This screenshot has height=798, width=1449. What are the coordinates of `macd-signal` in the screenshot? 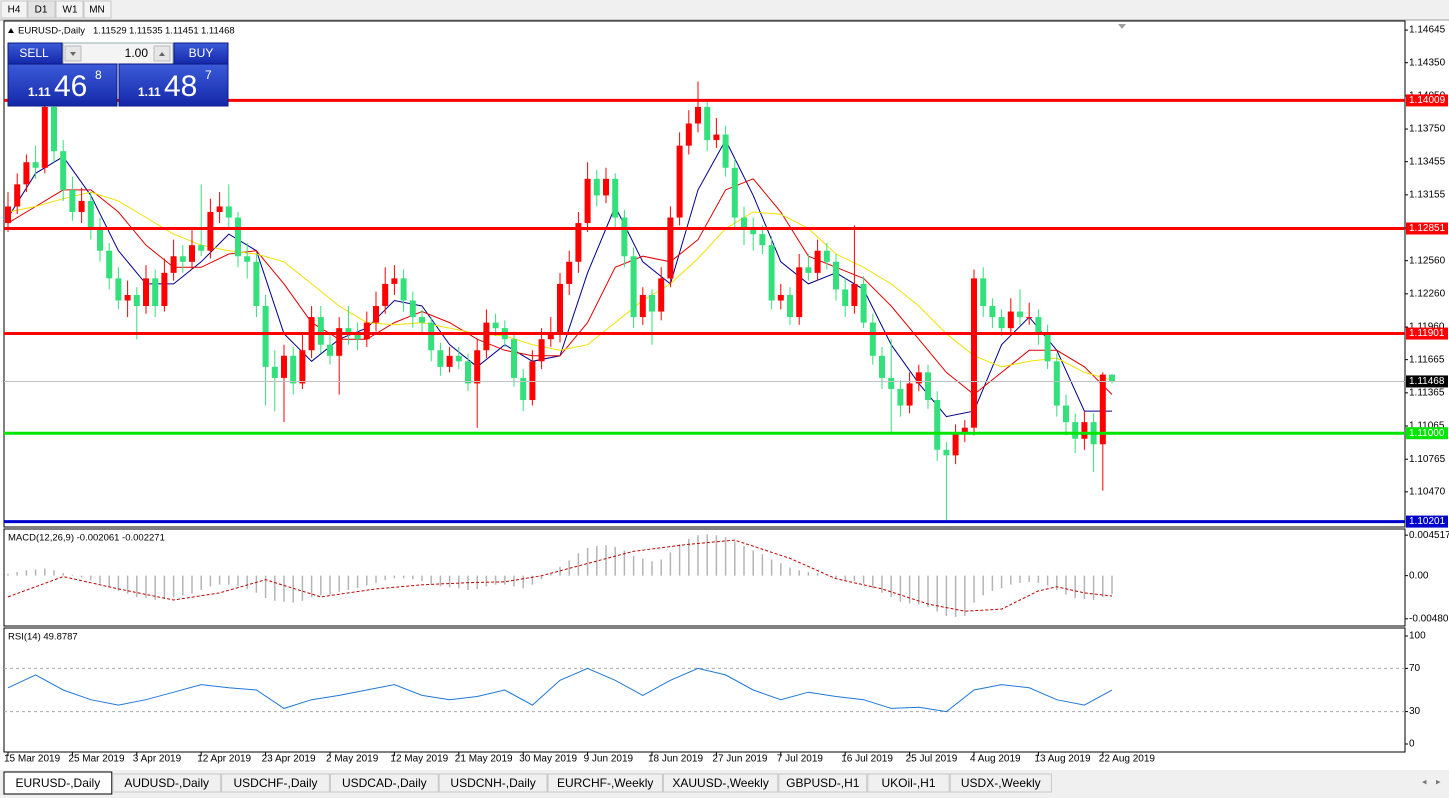 It's located at (560, 575).